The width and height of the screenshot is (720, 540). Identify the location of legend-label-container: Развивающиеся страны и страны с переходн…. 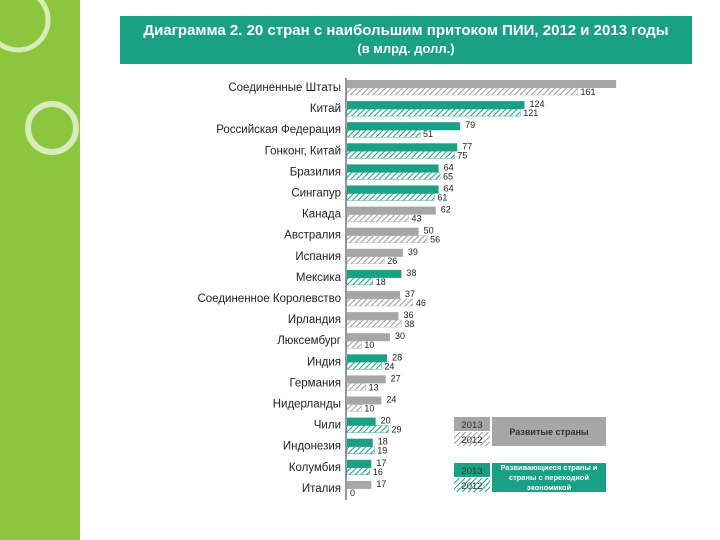
(549, 477).